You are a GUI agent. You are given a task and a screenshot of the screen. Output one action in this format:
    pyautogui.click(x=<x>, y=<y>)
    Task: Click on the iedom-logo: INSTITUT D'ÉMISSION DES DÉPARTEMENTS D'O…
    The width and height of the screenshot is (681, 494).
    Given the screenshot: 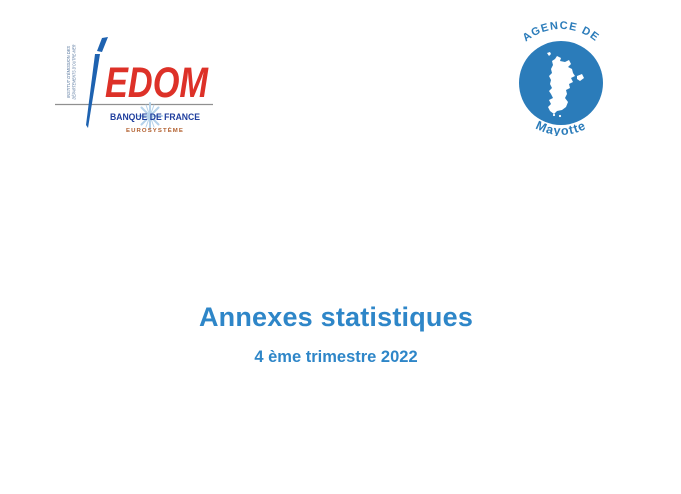 What is the action you would take?
    pyautogui.click(x=134, y=85)
    